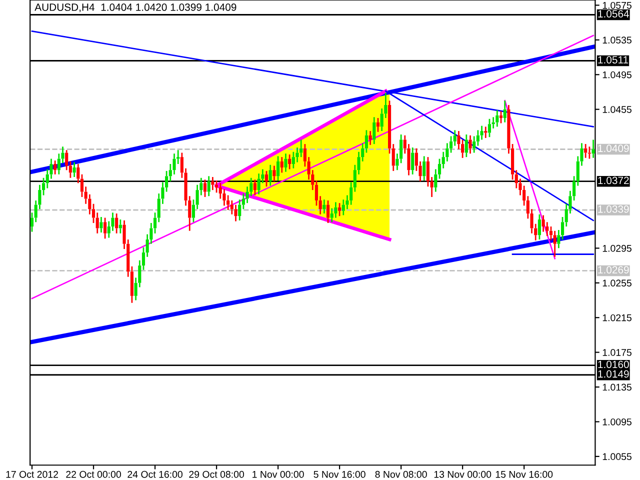  What do you see at coordinates (617, 40) in the screenshot?
I see `y-tick-label: 1.0535` at bounding box center [617, 40].